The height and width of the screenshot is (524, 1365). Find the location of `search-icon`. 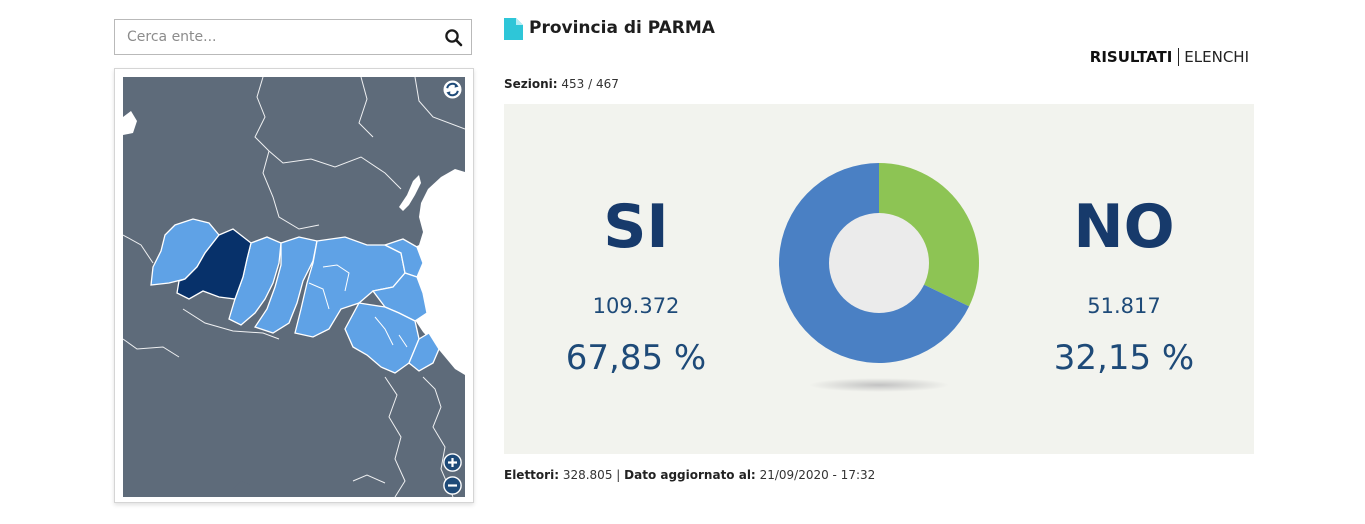

search-icon is located at coordinates (454, 38).